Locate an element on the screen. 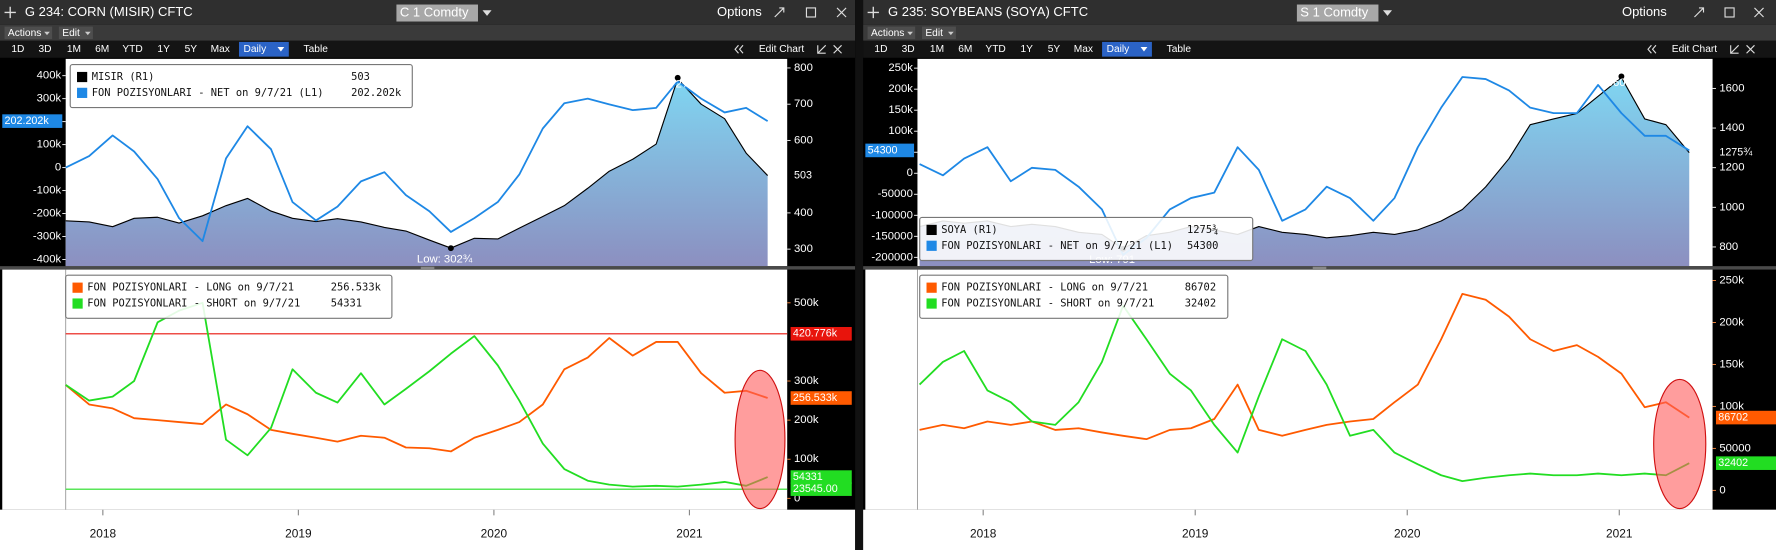 This screenshot has height=550, width=1776. y-tick-label: -150000 is located at coordinates (892, 236).